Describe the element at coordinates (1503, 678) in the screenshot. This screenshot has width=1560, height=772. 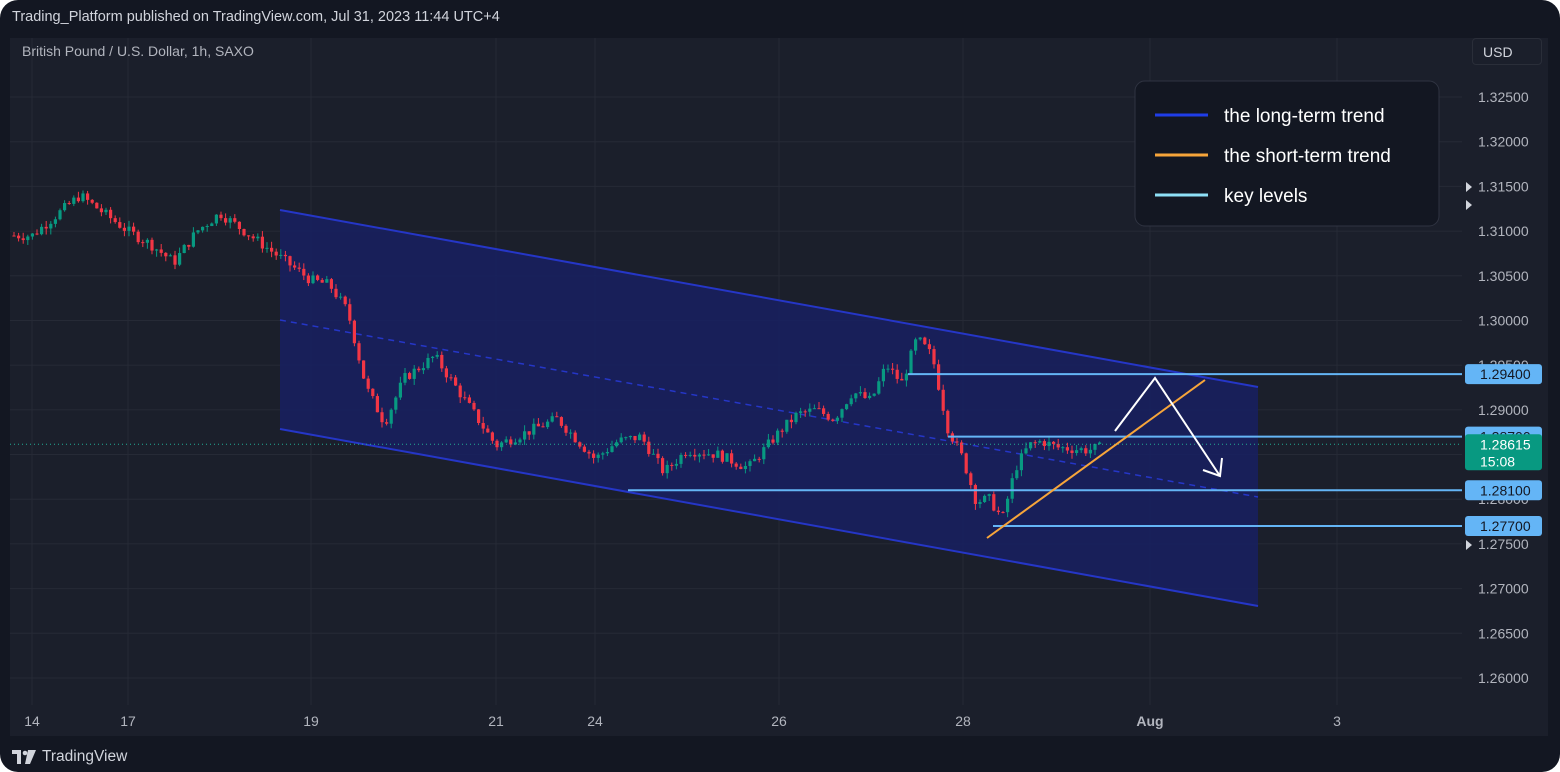
I see `price-tick-label: 1.26000` at that location.